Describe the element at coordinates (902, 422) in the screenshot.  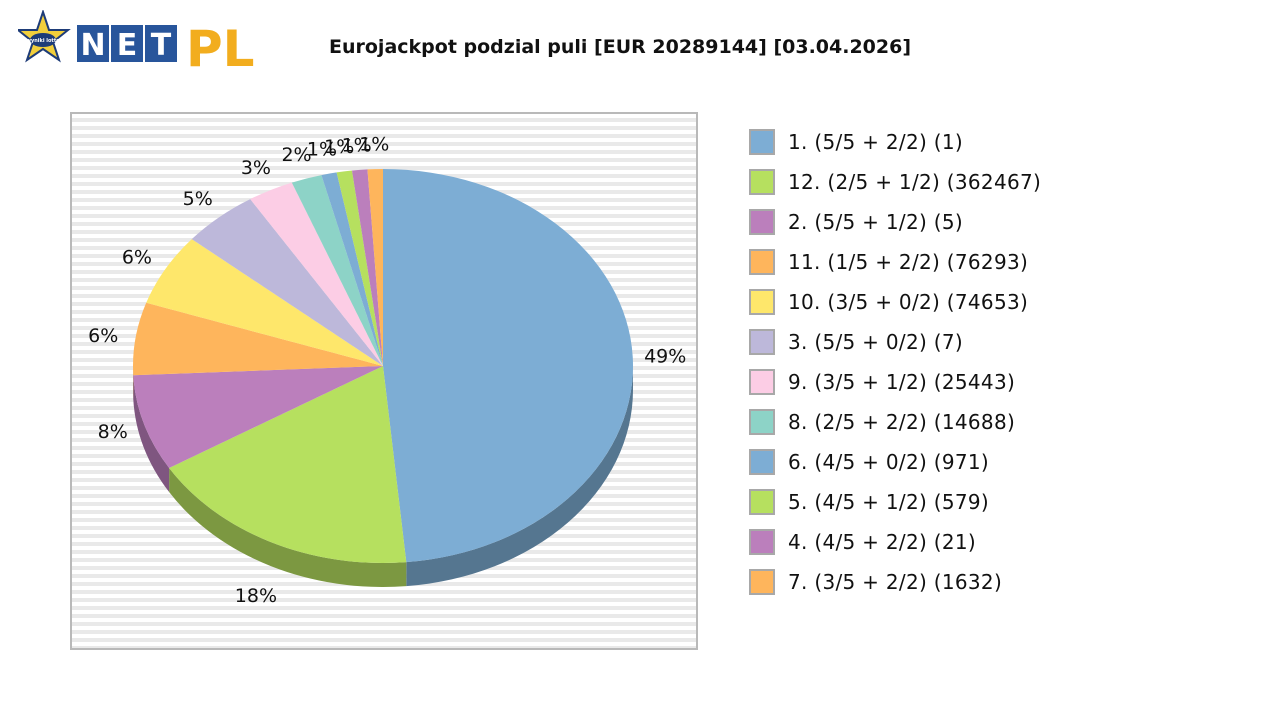
I see `legend-label: 8. (2/5 + 2/2) (14688)` at that location.